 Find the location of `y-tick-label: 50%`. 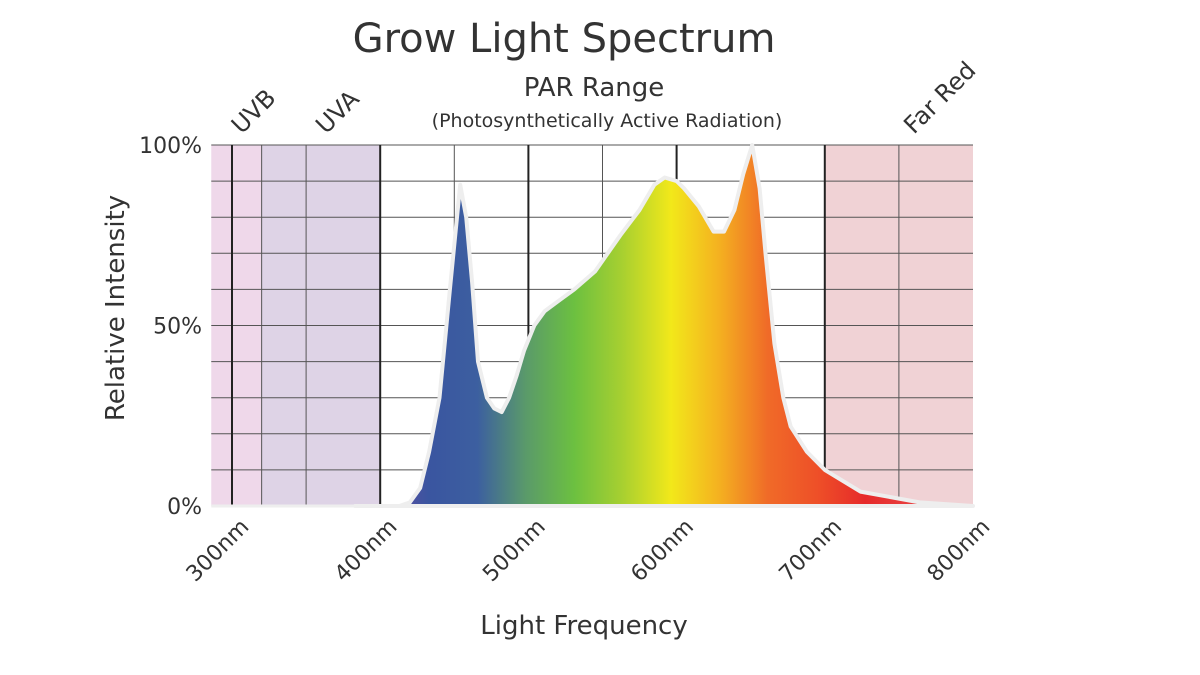

y-tick-label: 50% is located at coordinates (177, 327).